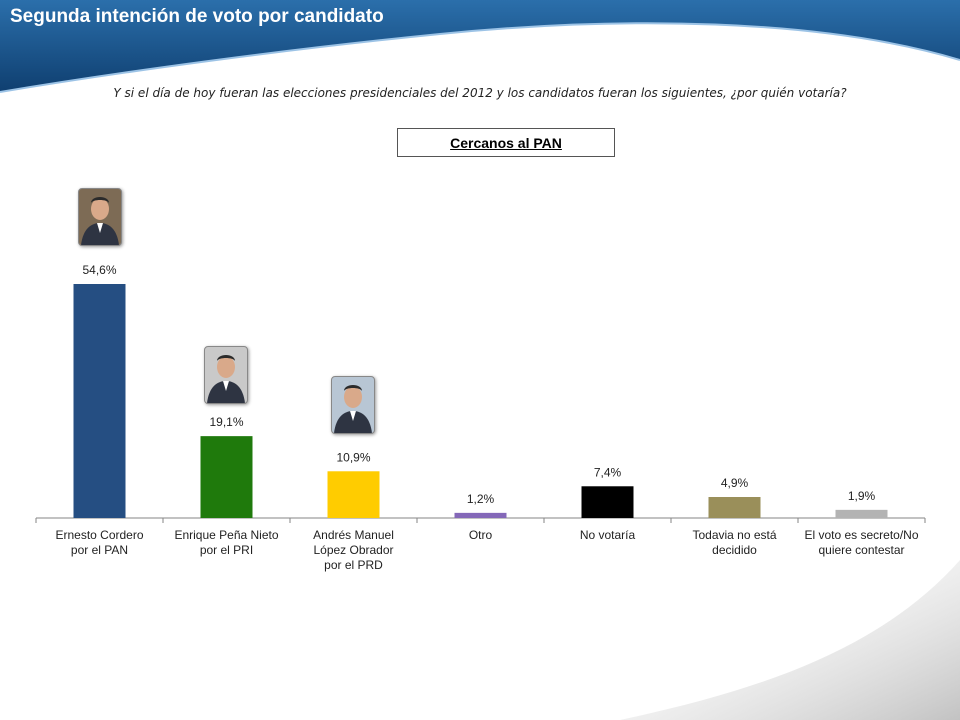  Describe the element at coordinates (506, 142) in the screenshot. I see `segment-label: Cercanos al PAN` at that location.